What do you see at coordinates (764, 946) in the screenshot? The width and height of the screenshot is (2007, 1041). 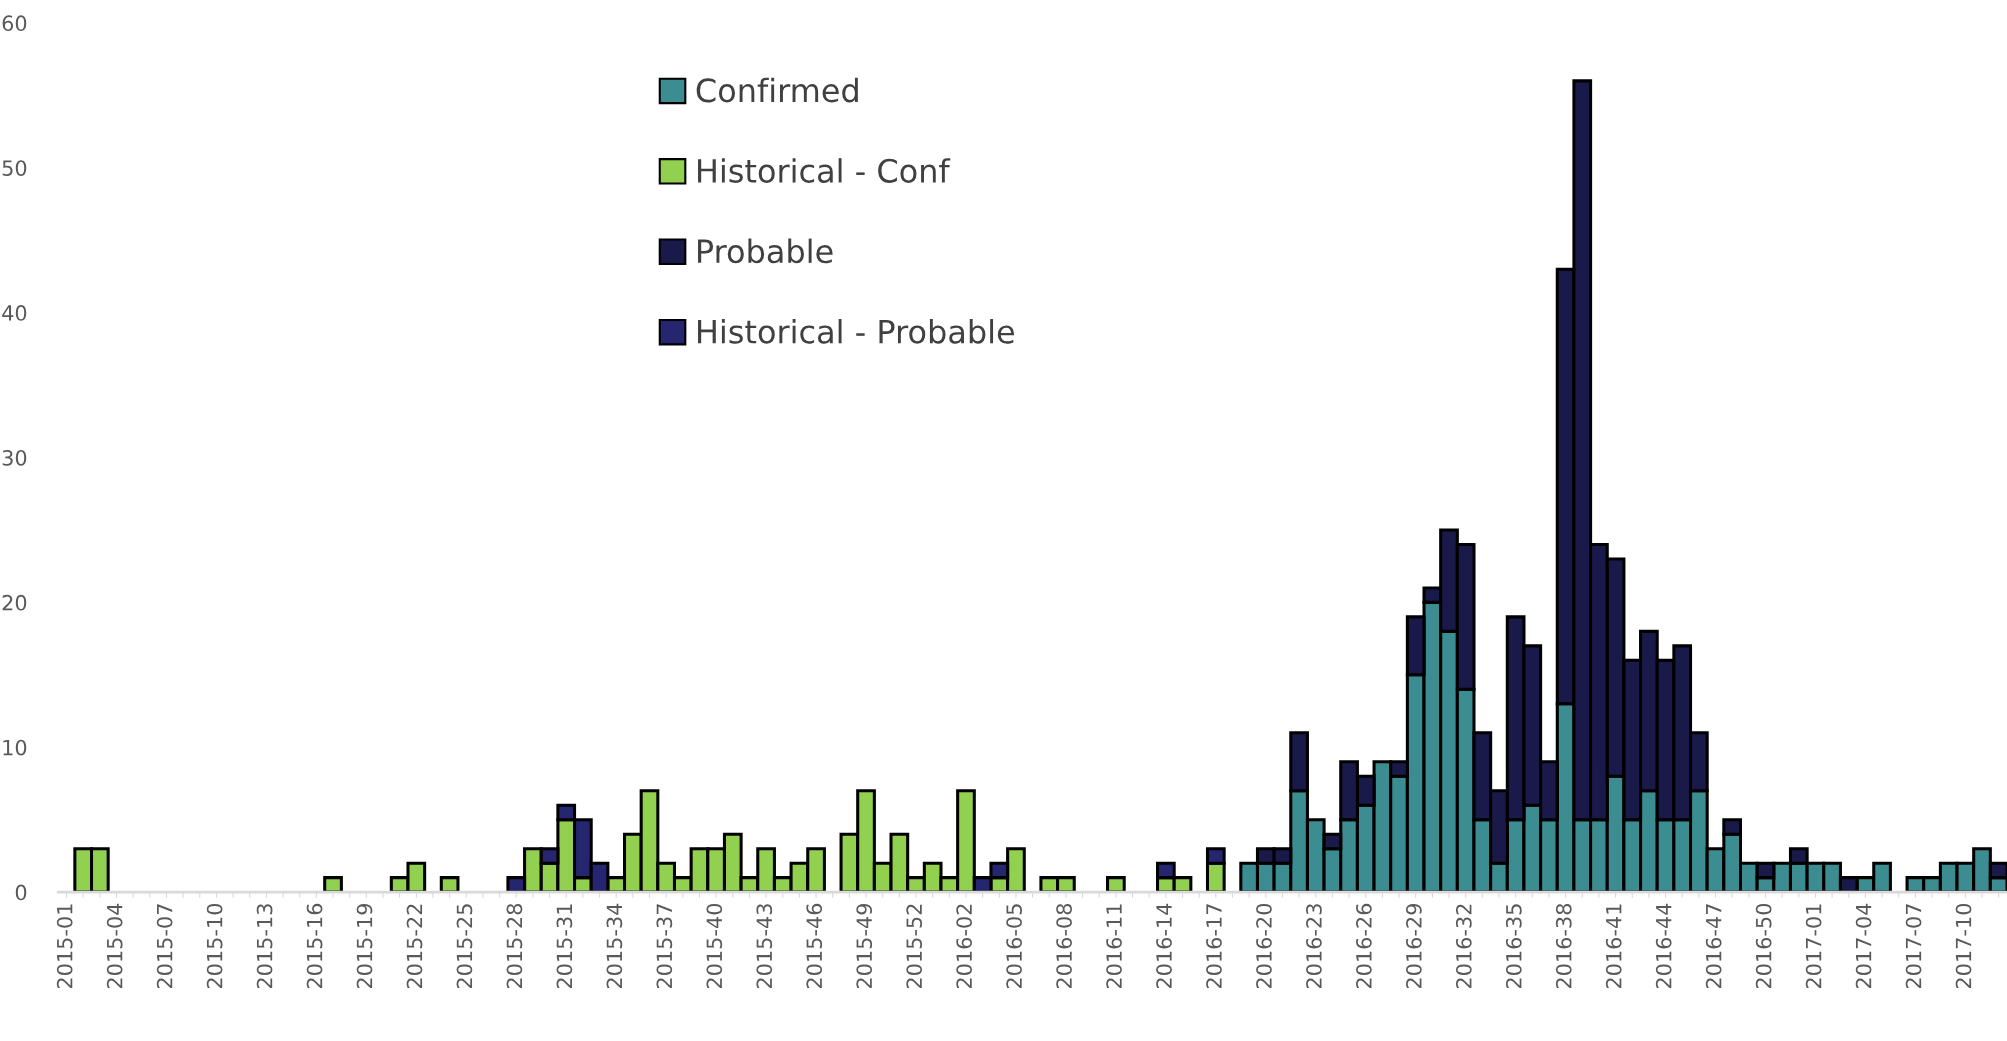 I see `x-tick-label: 2015-43` at bounding box center [764, 946].